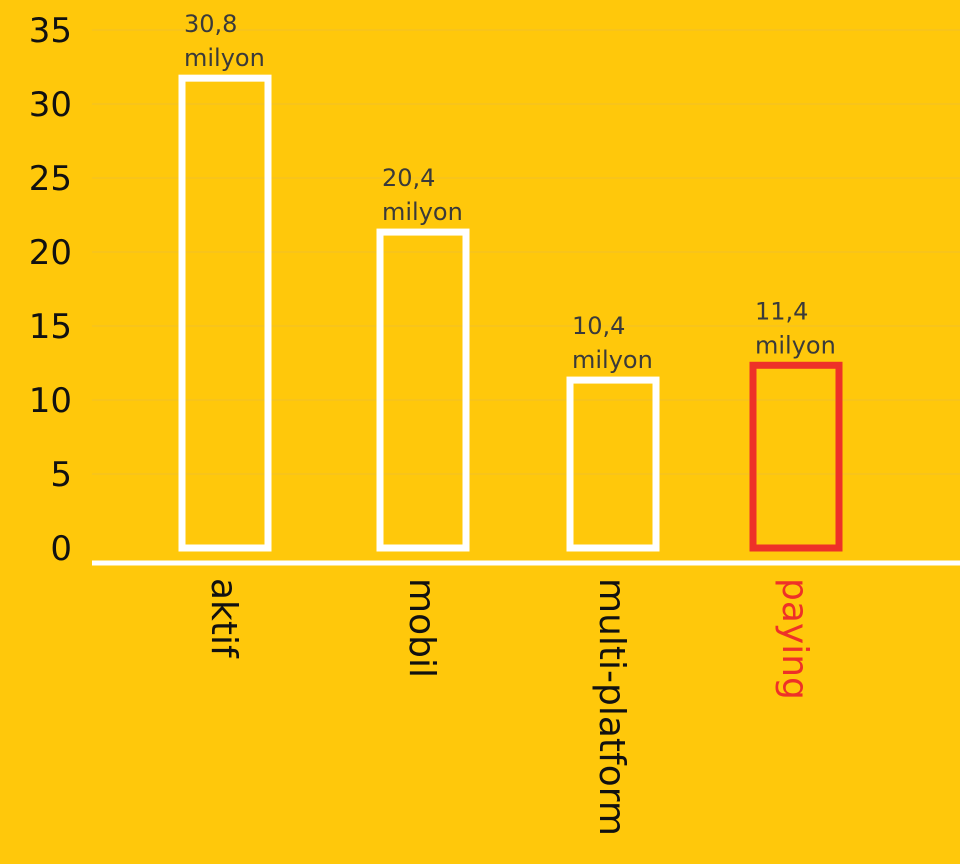 The width and height of the screenshot is (960, 864). Describe the element at coordinates (408, 178) in the screenshot. I see `value-label: 20,4` at that location.